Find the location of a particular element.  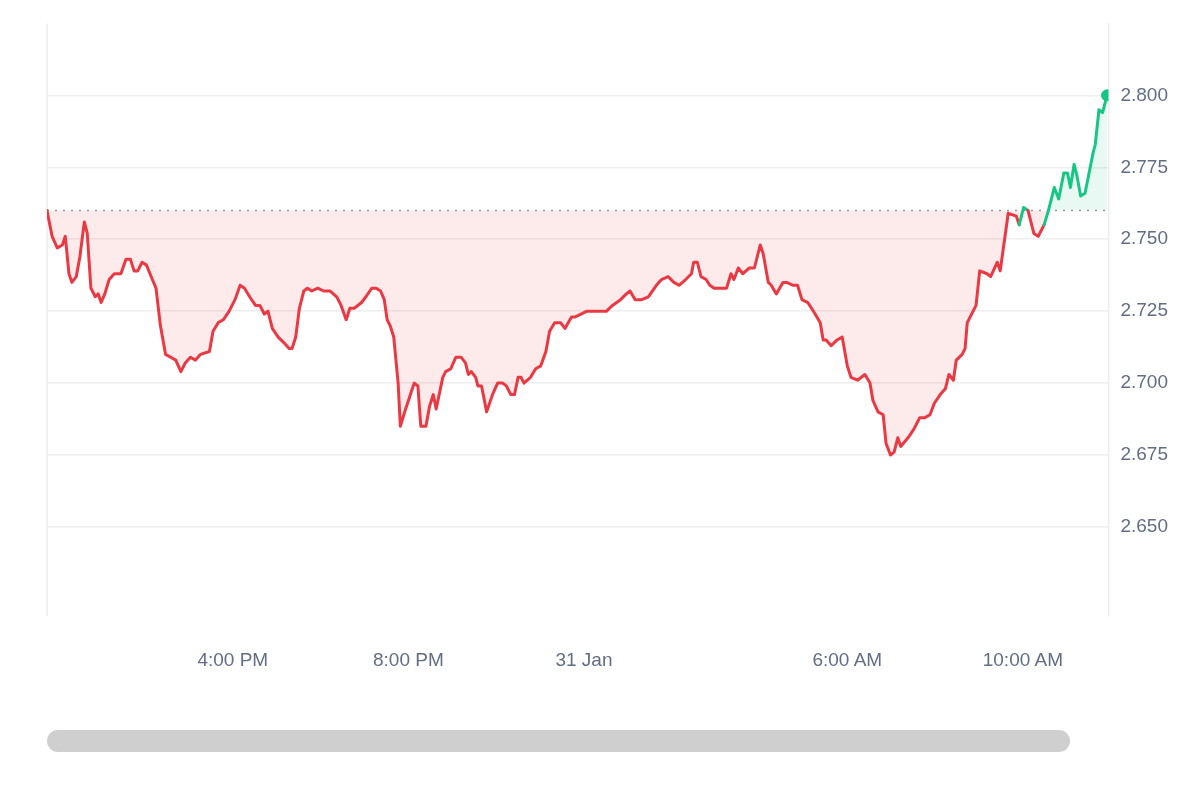

x-tick-label: 4:00 PM is located at coordinates (233, 659).